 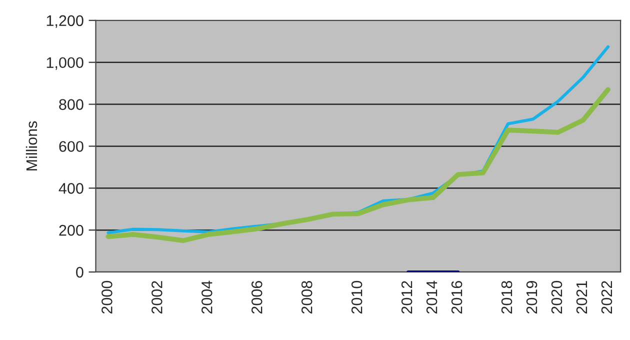 I want to click on x-tick-label: 2006, so click(x=256, y=297).